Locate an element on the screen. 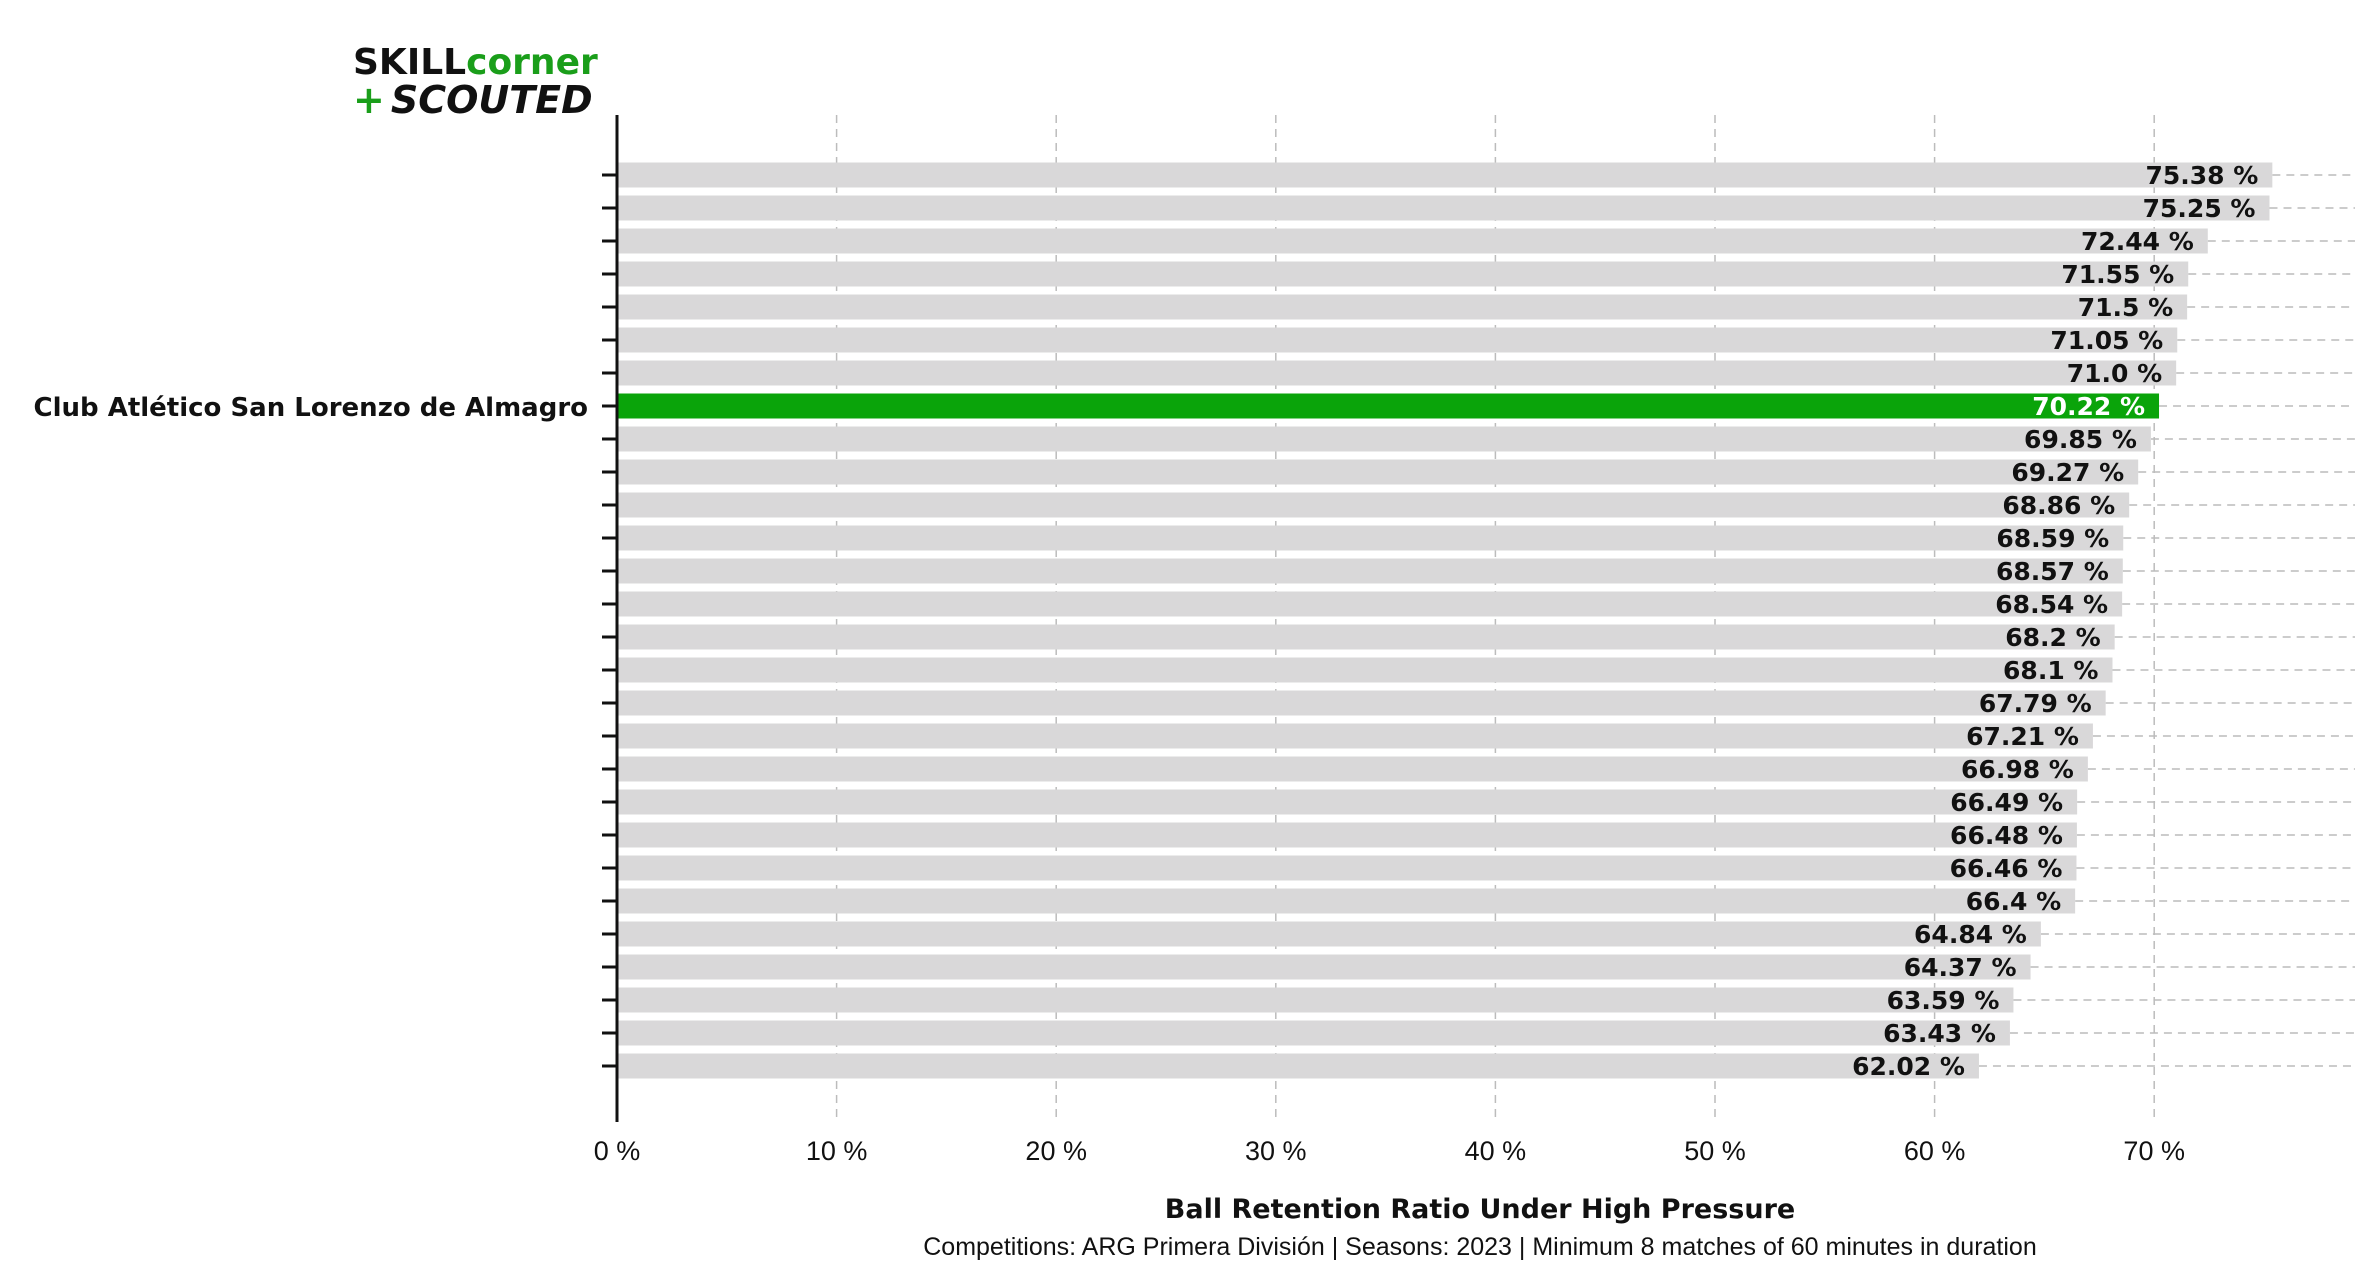 This screenshot has height=1285, width=2370. logo-scouted-text: SCOUTED is located at coordinates (492, 100).